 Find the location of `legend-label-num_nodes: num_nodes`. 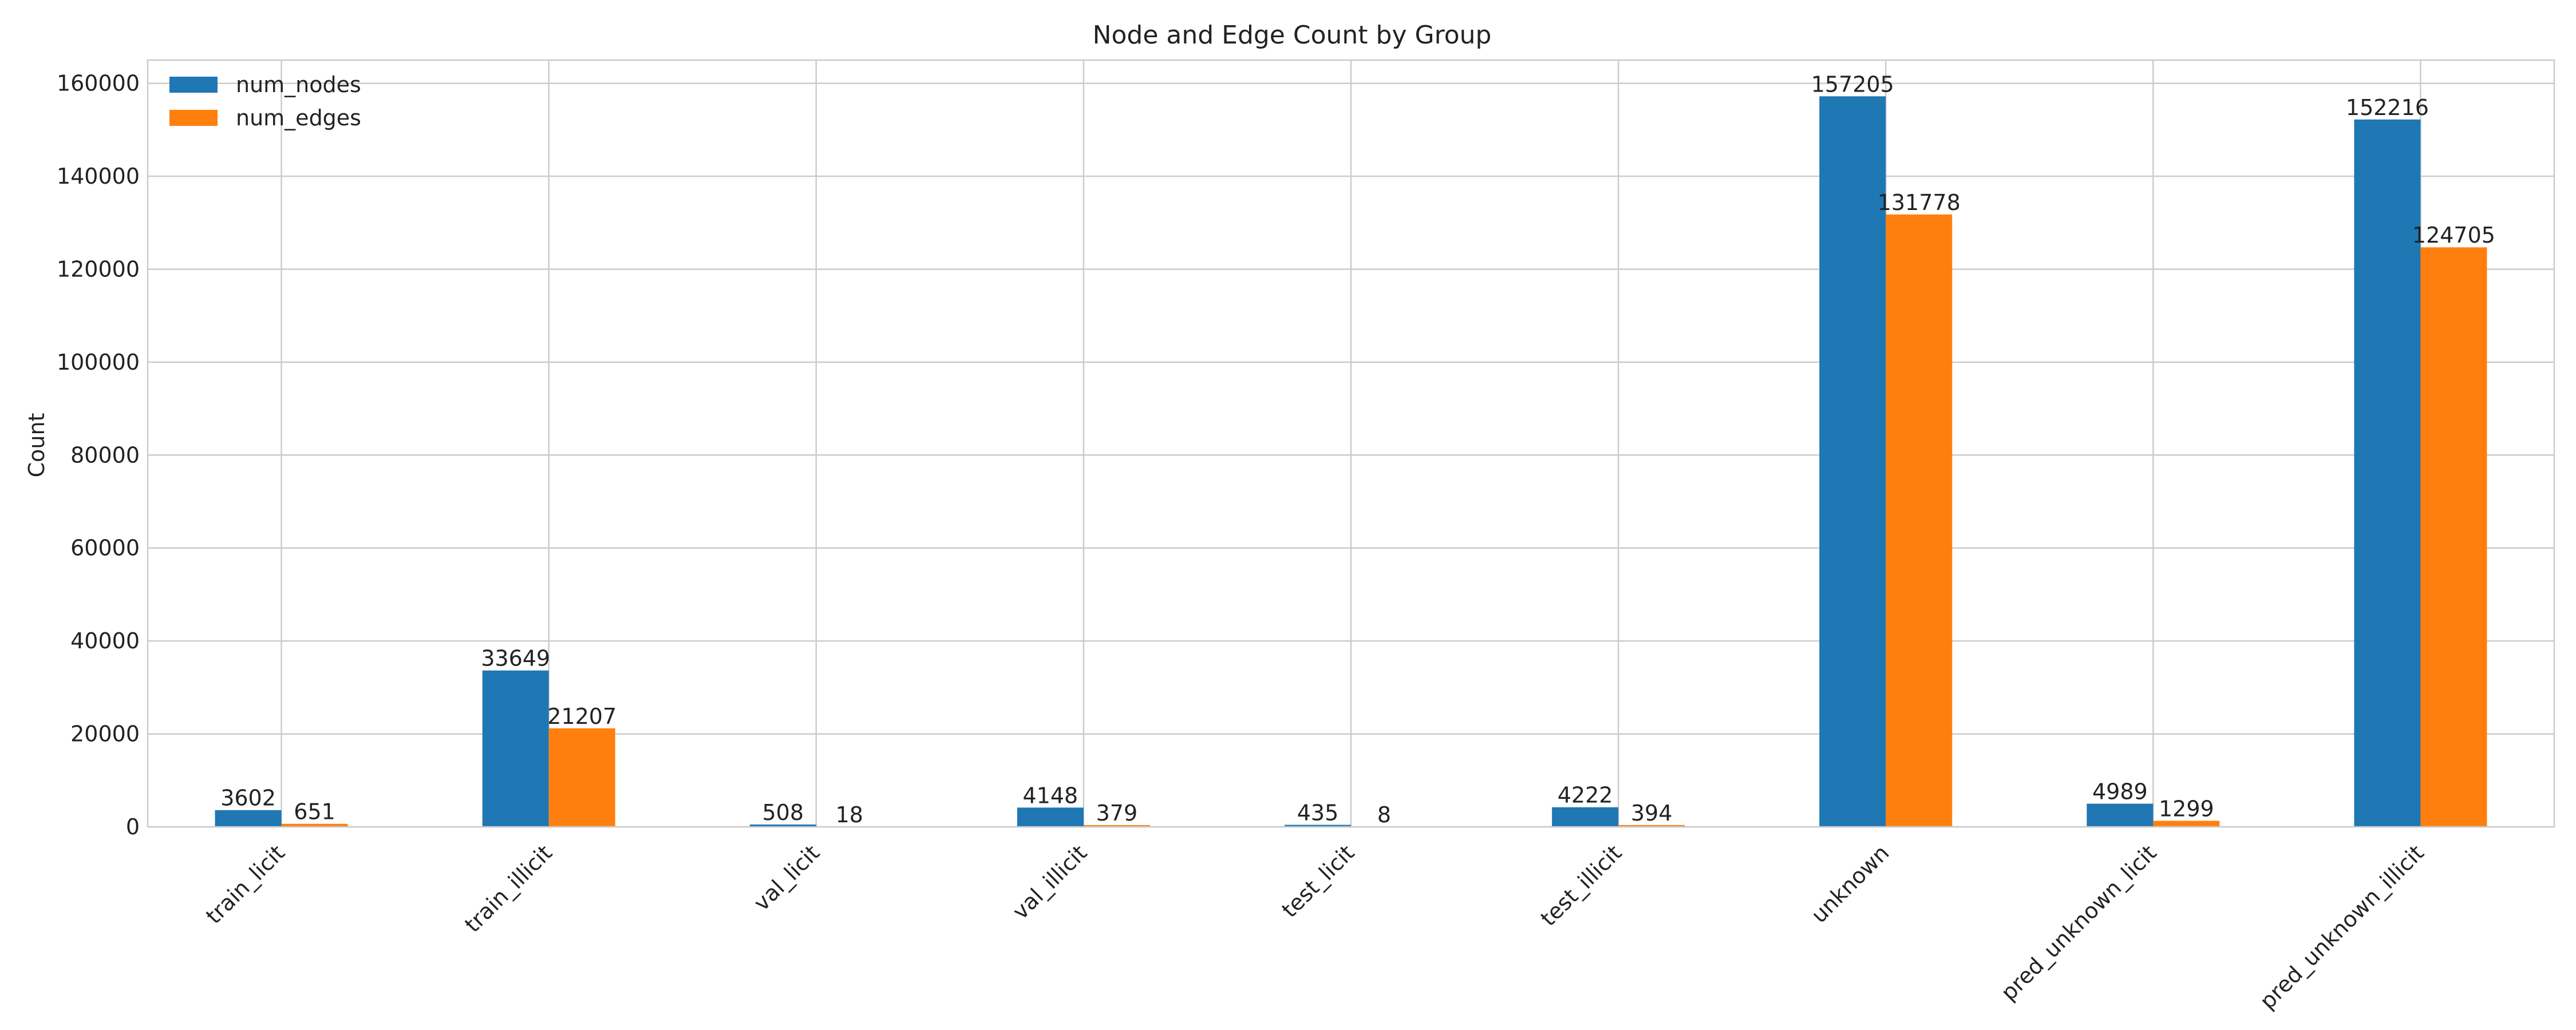

legend-label-num_nodes: num_nodes is located at coordinates (298, 84).